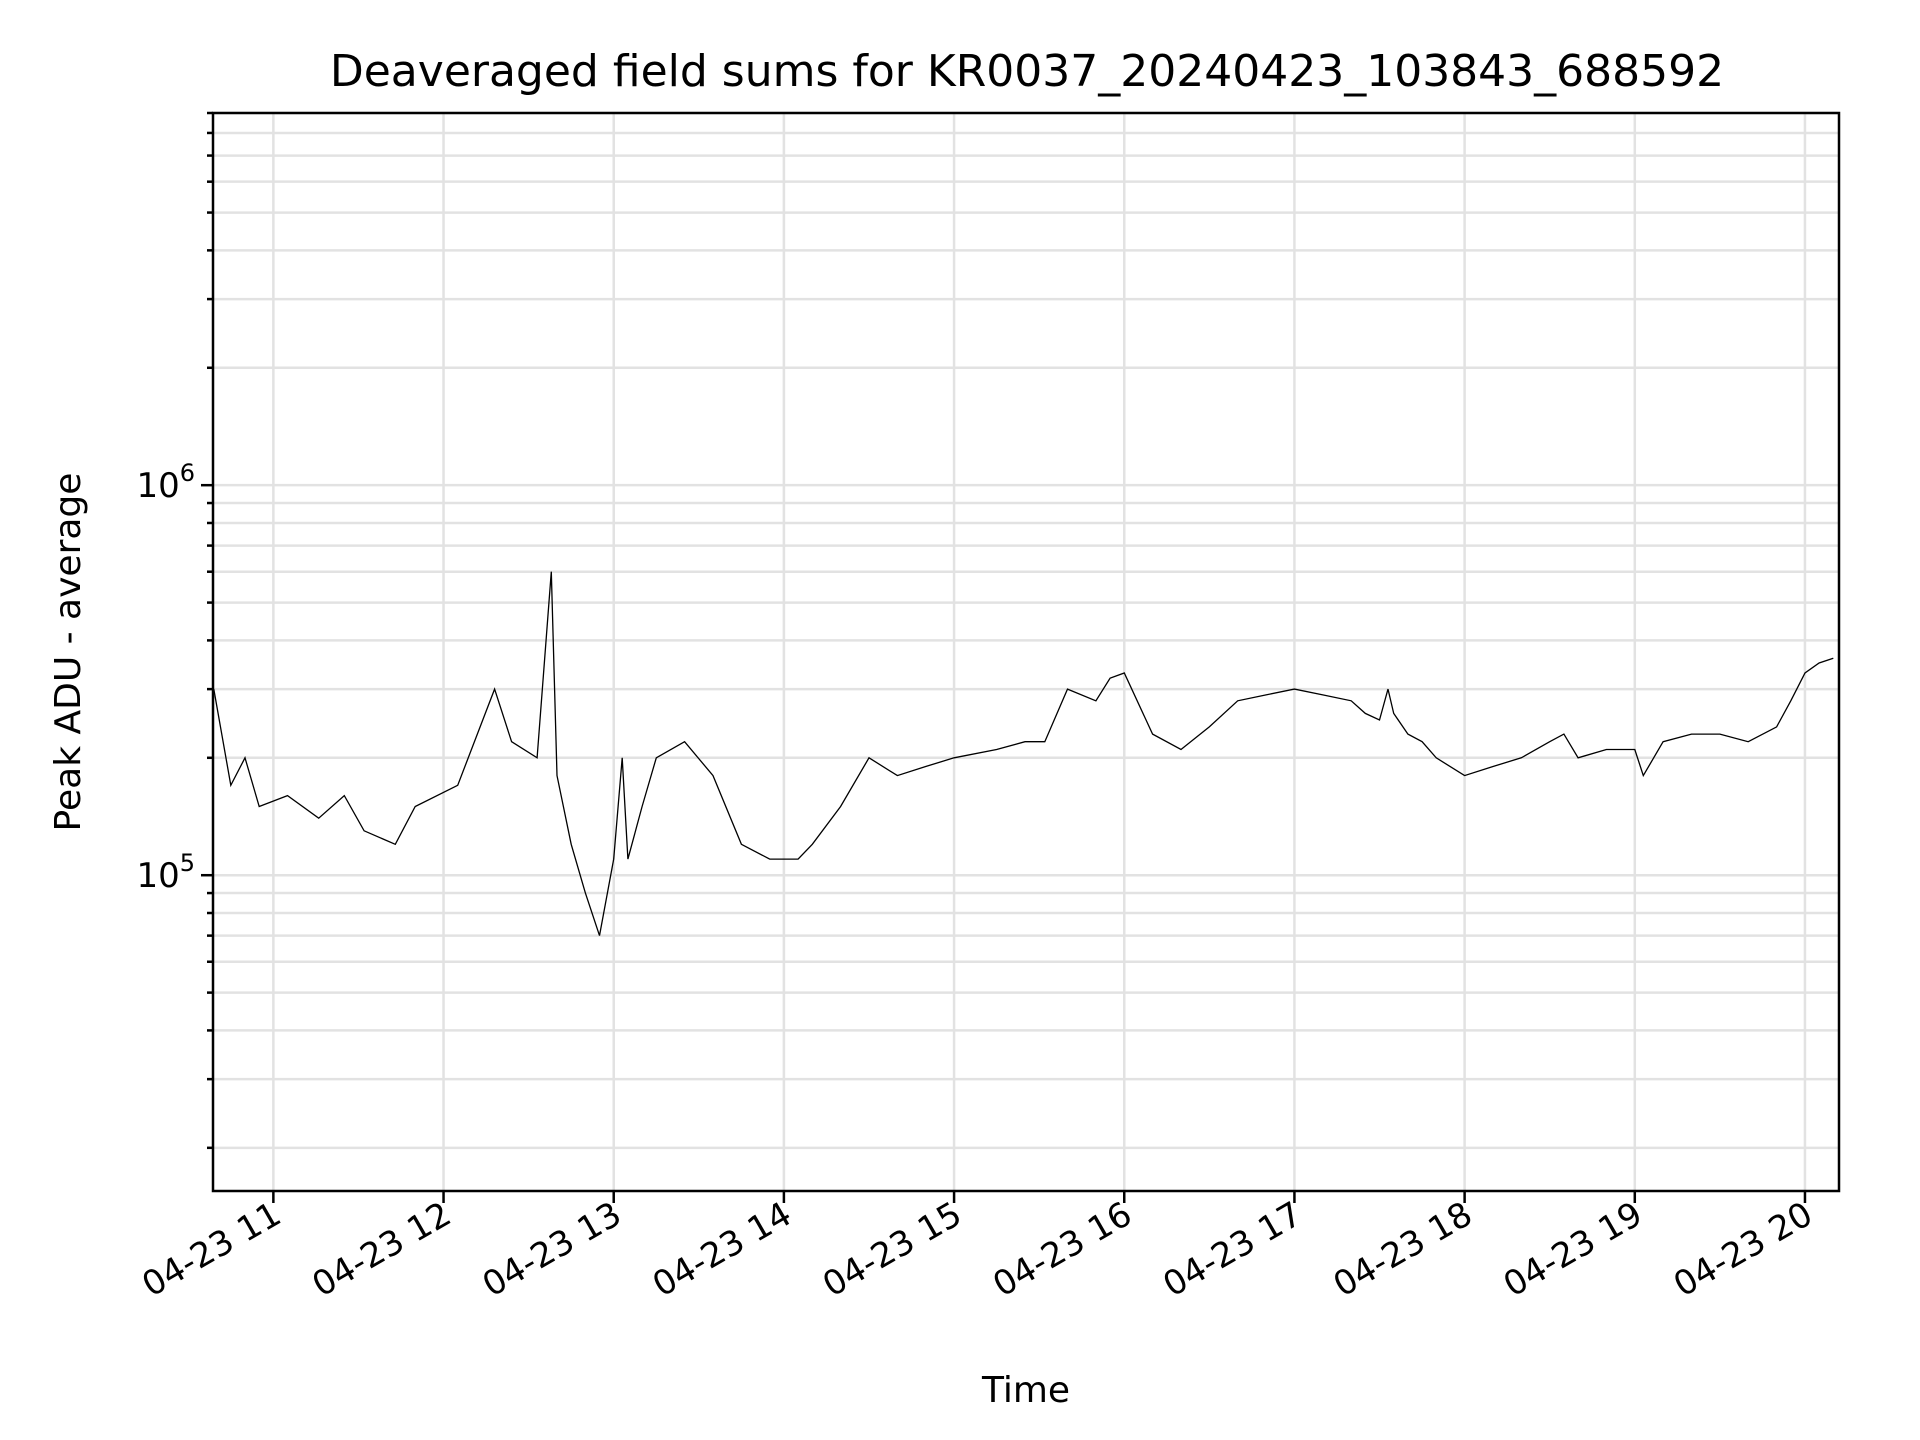 Image resolution: width=1920 pixels, height=1440 pixels. What do you see at coordinates (187, 473) in the screenshot?
I see `y-tick-exponent: 6` at bounding box center [187, 473].